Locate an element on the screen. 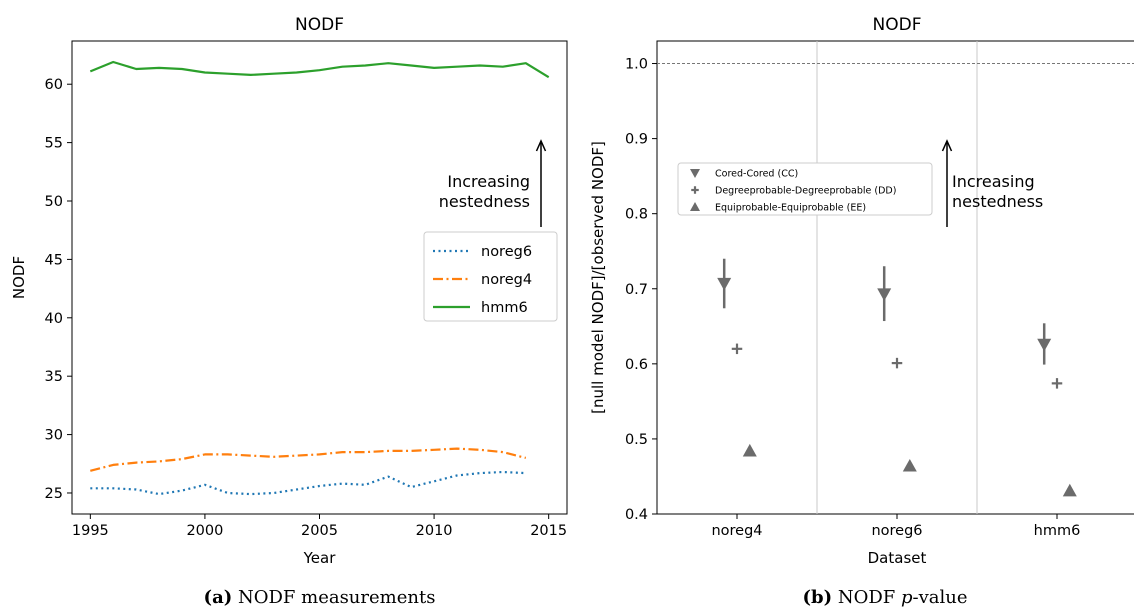 Image resolution: width=1134 pixels, height=611 pixels. annotation-b-line2: nestedness is located at coordinates (997, 201).